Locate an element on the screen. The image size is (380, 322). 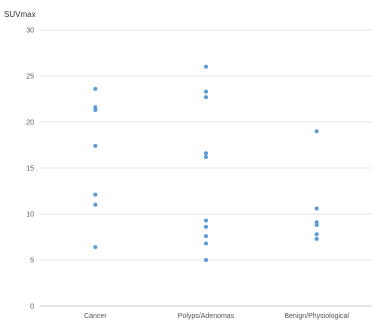
y-axis-label: SUVmax is located at coordinates (20, 14).